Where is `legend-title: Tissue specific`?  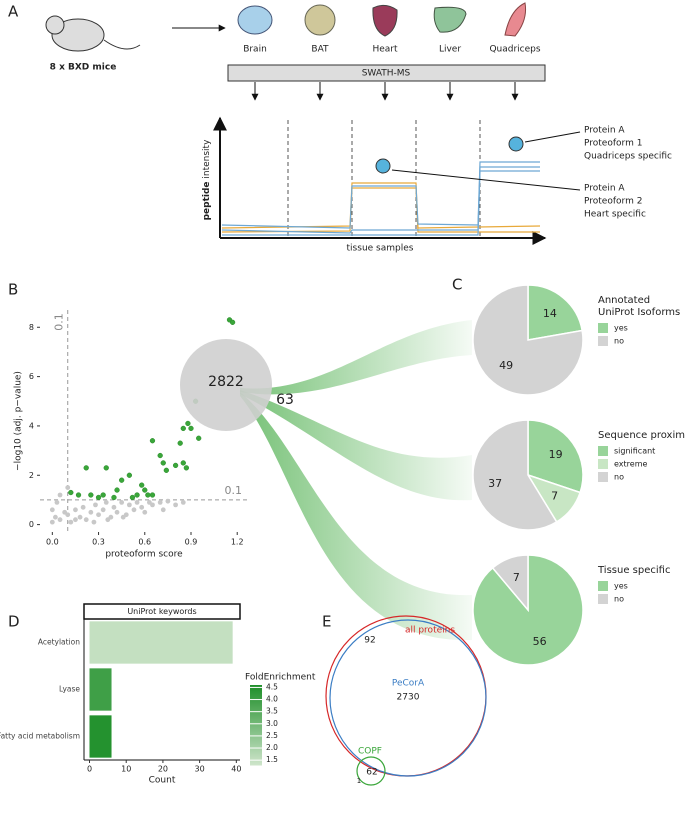 legend-title: Tissue specific is located at coordinates (633, 570).